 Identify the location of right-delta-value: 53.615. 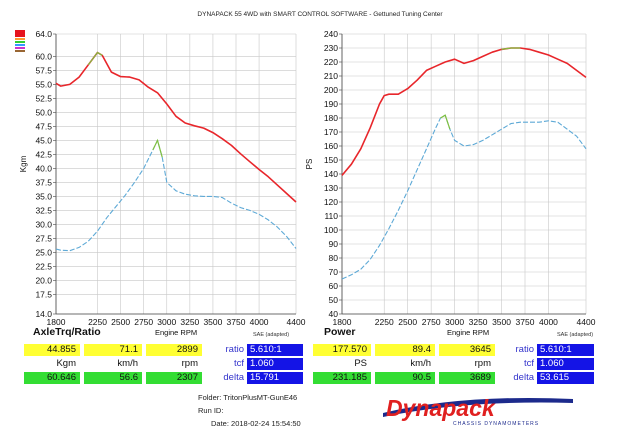
(565, 378).